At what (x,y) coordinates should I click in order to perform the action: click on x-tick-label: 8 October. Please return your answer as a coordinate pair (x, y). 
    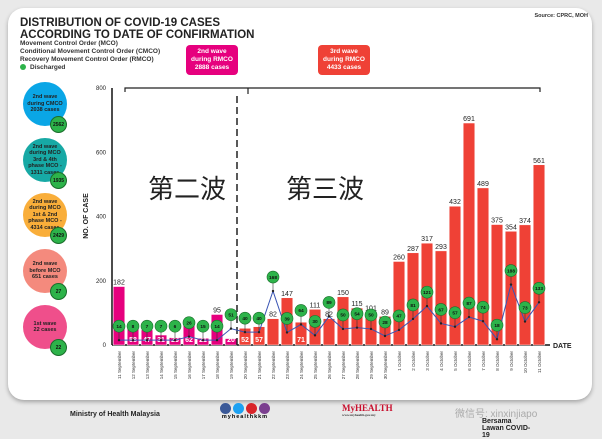
    Looking at the image, I should click on (497, 361).